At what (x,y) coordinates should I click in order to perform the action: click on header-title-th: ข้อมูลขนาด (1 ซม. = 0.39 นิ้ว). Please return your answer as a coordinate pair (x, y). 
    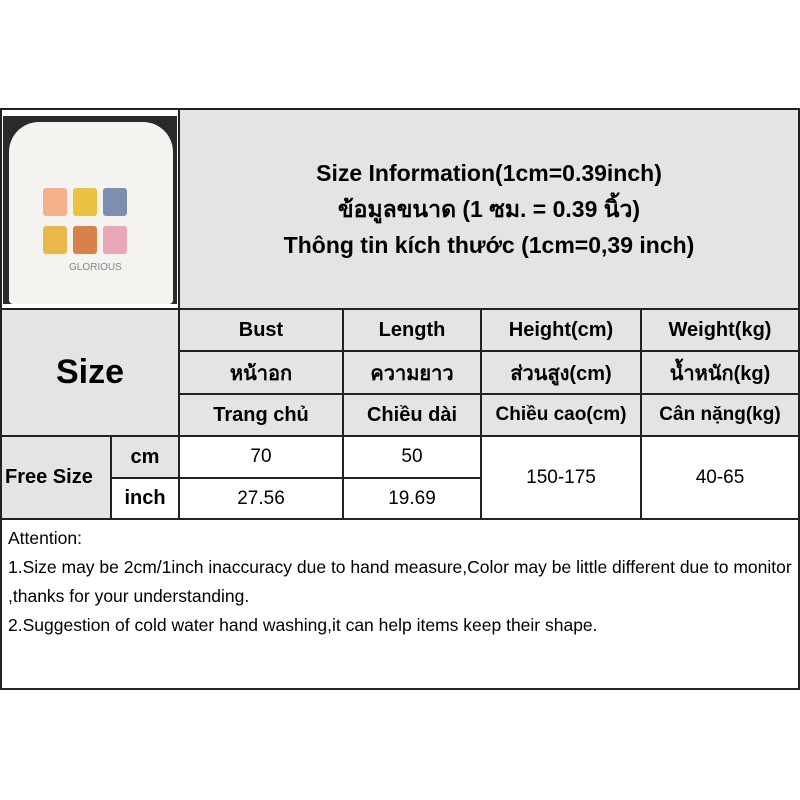
    Looking at the image, I should click on (489, 209).